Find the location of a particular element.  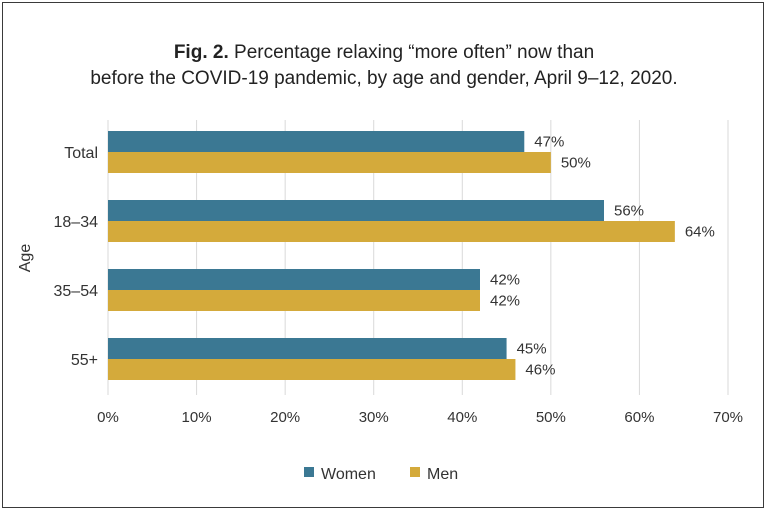

data-label: 64% is located at coordinates (700, 232).